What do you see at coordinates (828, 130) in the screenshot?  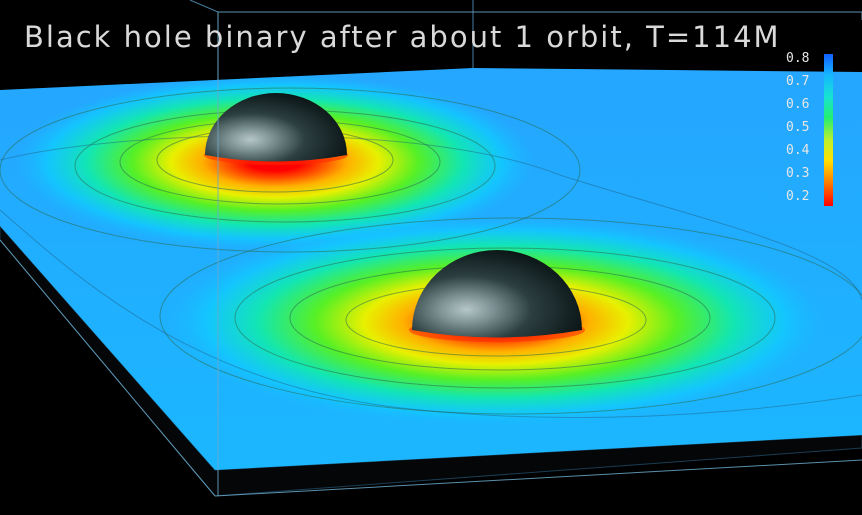 I see `colorbar-gradient` at bounding box center [828, 130].